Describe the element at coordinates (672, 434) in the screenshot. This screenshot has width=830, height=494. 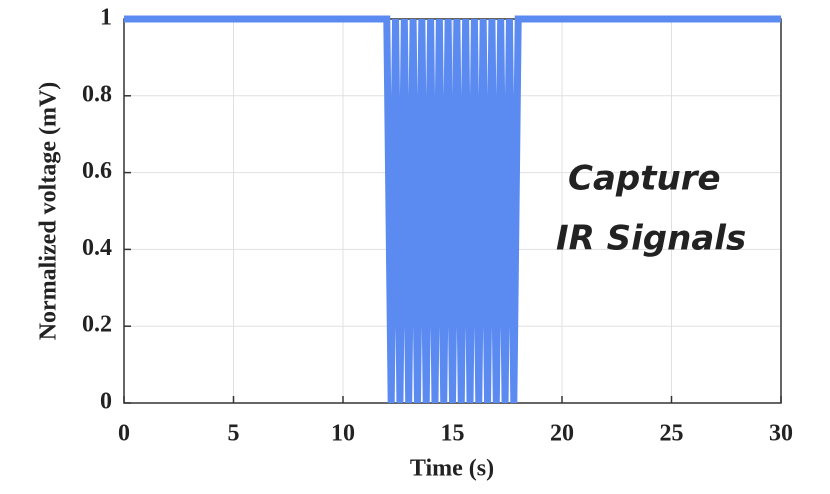
I see `x-tick-label: 25` at that location.